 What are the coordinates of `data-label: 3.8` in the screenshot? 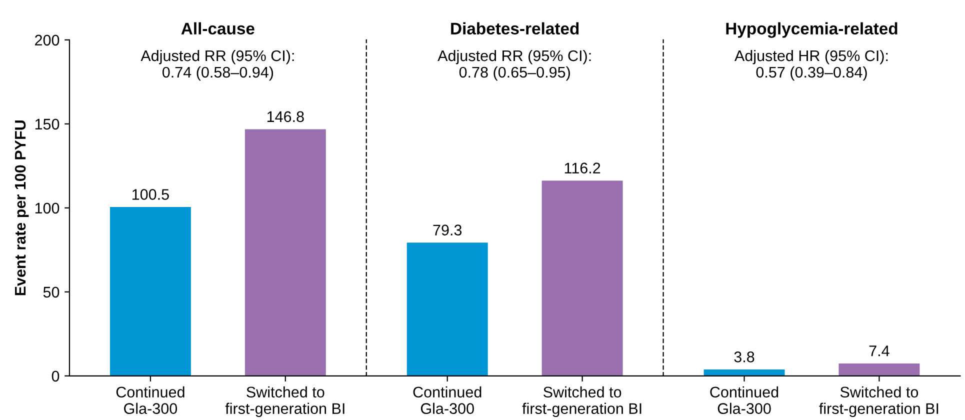 It's located at (744, 357).